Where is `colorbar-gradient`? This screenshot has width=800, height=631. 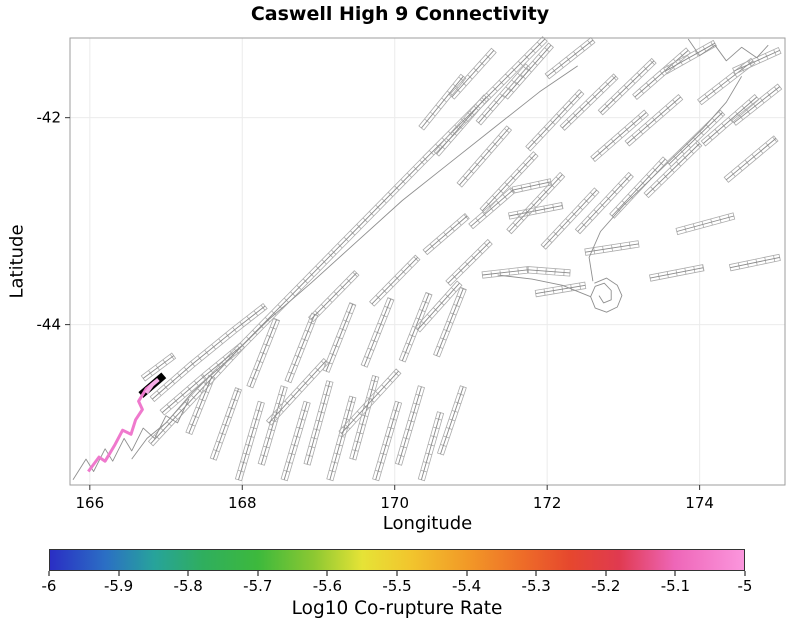 colorbar-gradient is located at coordinates (397, 560).